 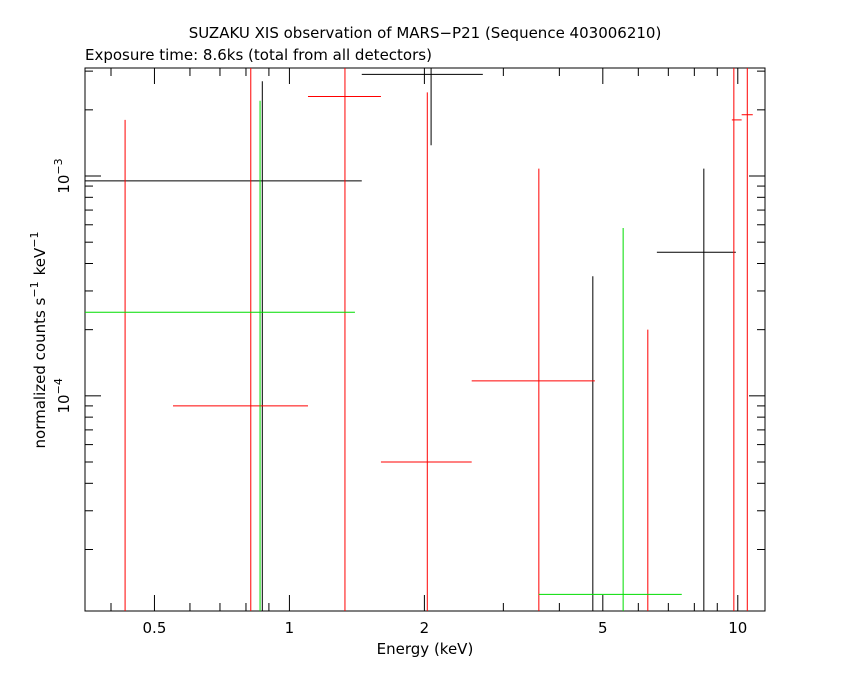 I want to click on y-axis-label-unit: keV, so click(x=40, y=261).